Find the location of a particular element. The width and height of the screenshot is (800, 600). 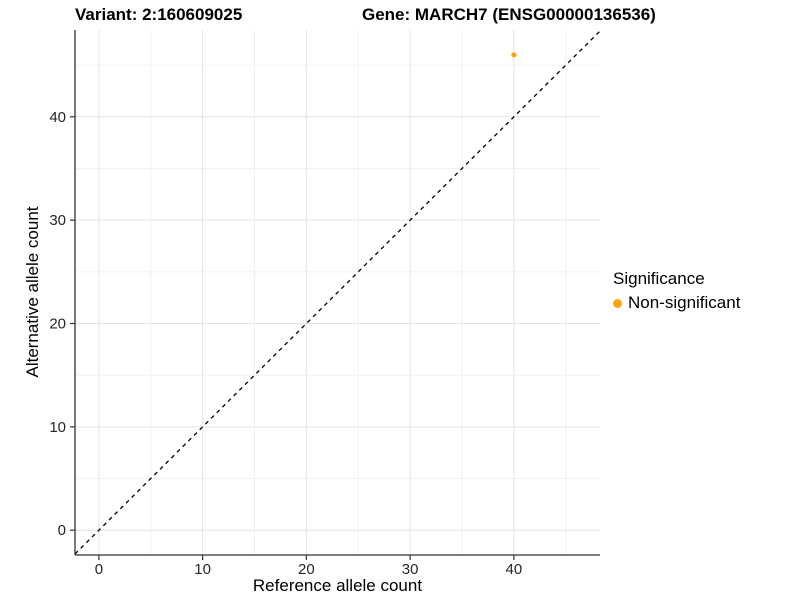

legend-item-label: Non-significant is located at coordinates (684, 302).